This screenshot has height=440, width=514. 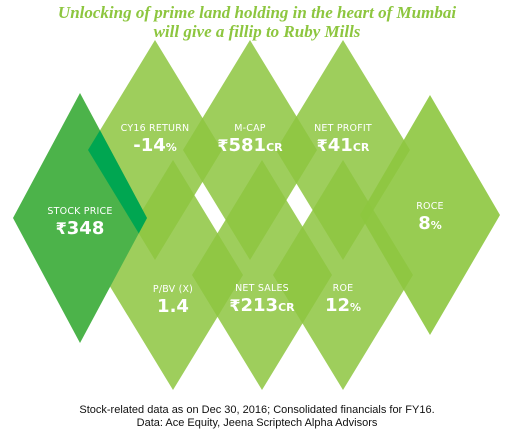 What do you see at coordinates (262, 275) in the screenshot?
I see `diamond-net-sales` at bounding box center [262, 275].